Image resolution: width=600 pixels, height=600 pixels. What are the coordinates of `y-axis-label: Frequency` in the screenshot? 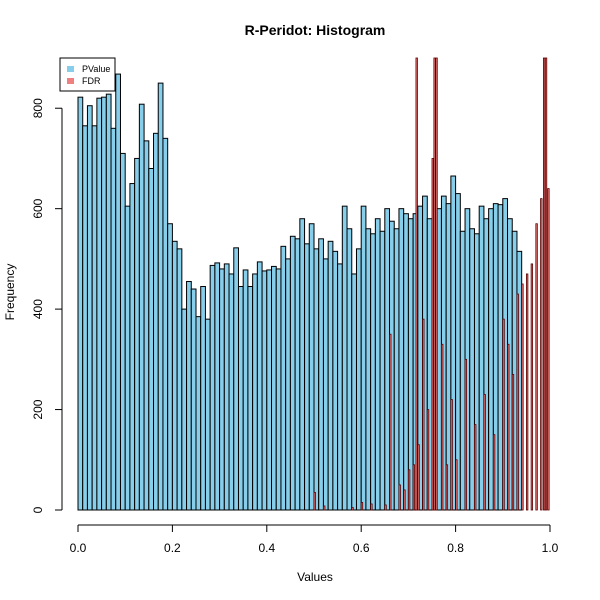 It's located at (10, 292).